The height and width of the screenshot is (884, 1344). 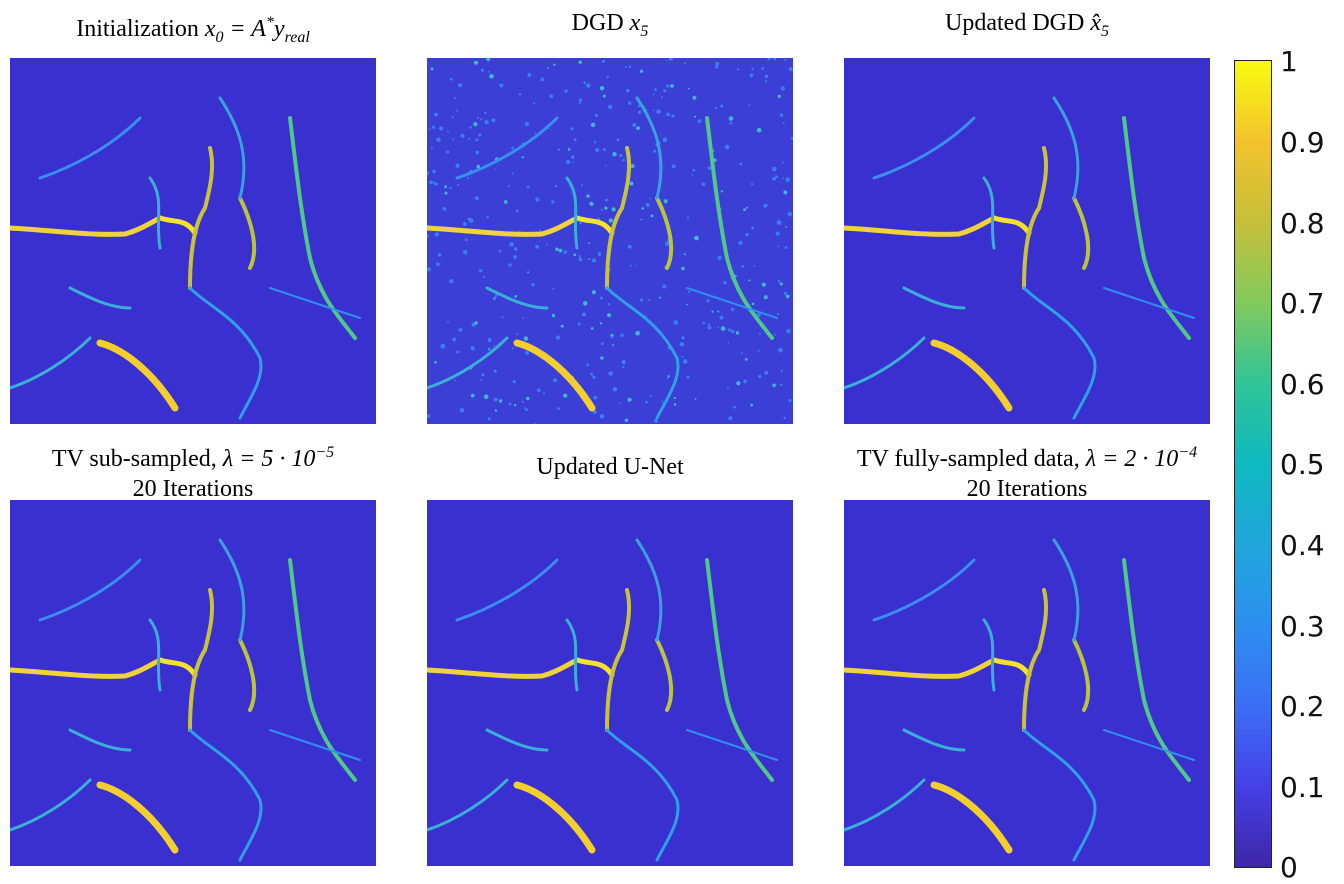 I want to click on colorbar-tick-label: 0.9, so click(x=1302, y=142).